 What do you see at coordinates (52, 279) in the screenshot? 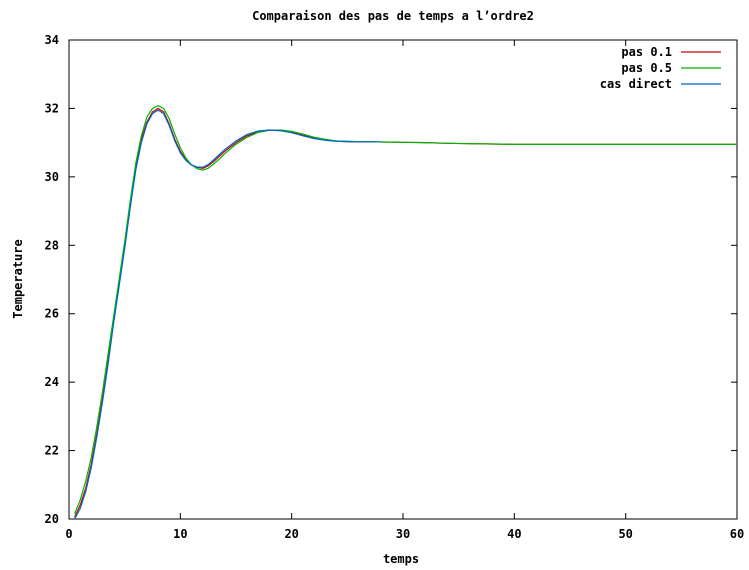
I see `y-tick-labels: 20 22 24 26 28 30 32 34` at bounding box center [52, 279].